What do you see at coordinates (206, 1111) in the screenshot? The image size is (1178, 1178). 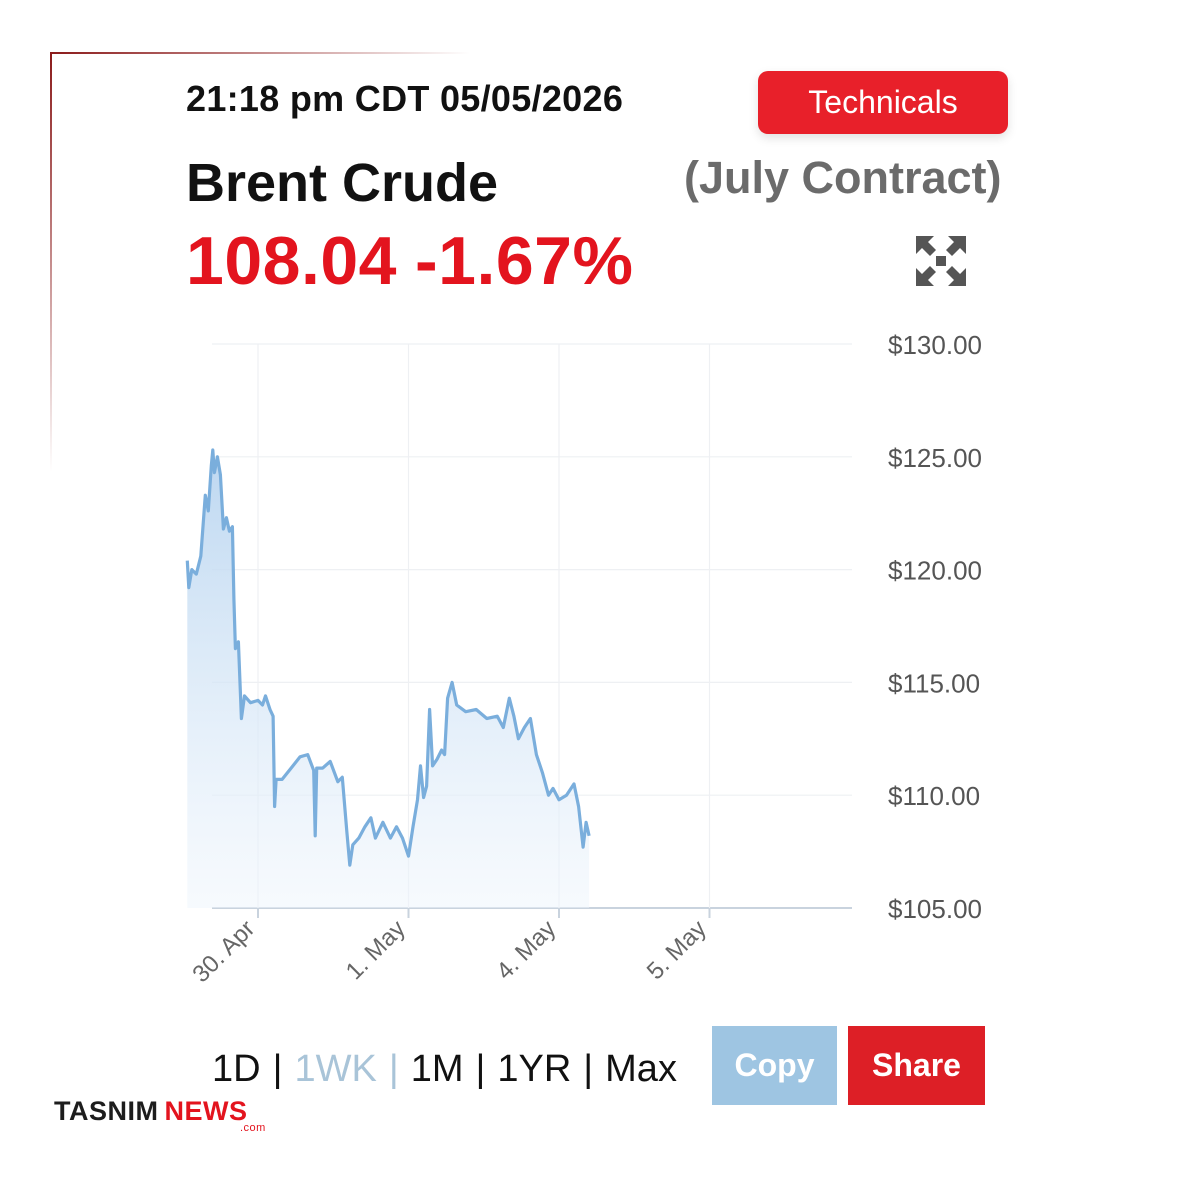 I see `logo-text-news: NEWS` at bounding box center [206, 1111].